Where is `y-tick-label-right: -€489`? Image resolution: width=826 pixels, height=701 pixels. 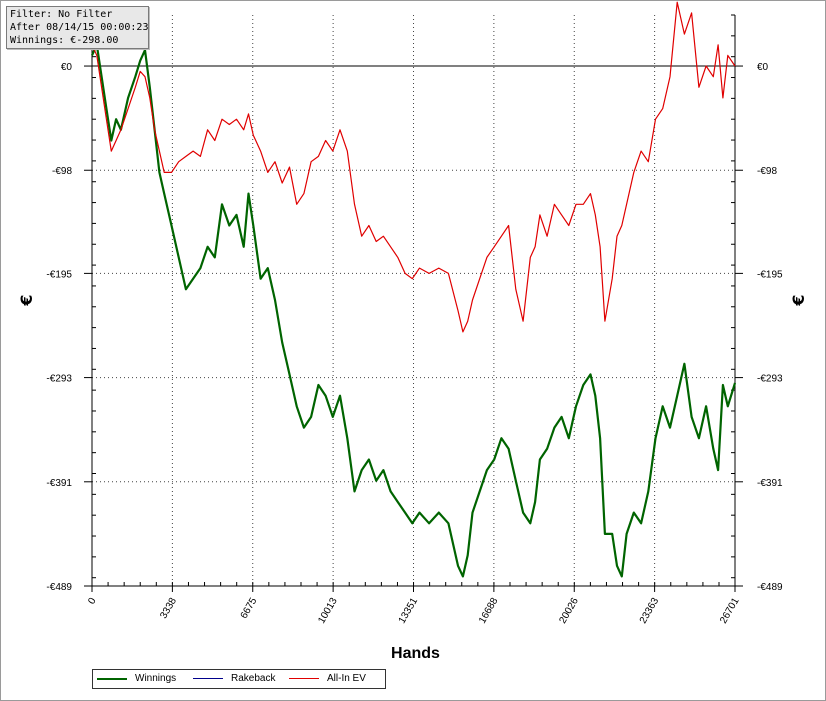 y-tick-label-right: -€489 is located at coordinates (770, 587).